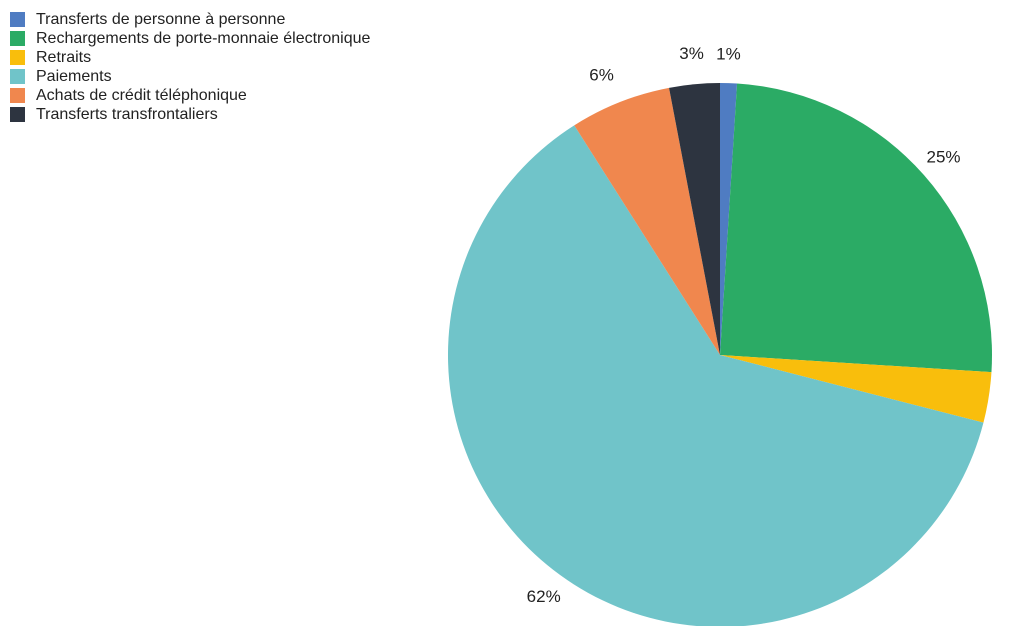 This screenshot has width=1032, height=626. What do you see at coordinates (601, 75) in the screenshot?
I see `pie-slice-label: 6%` at bounding box center [601, 75].